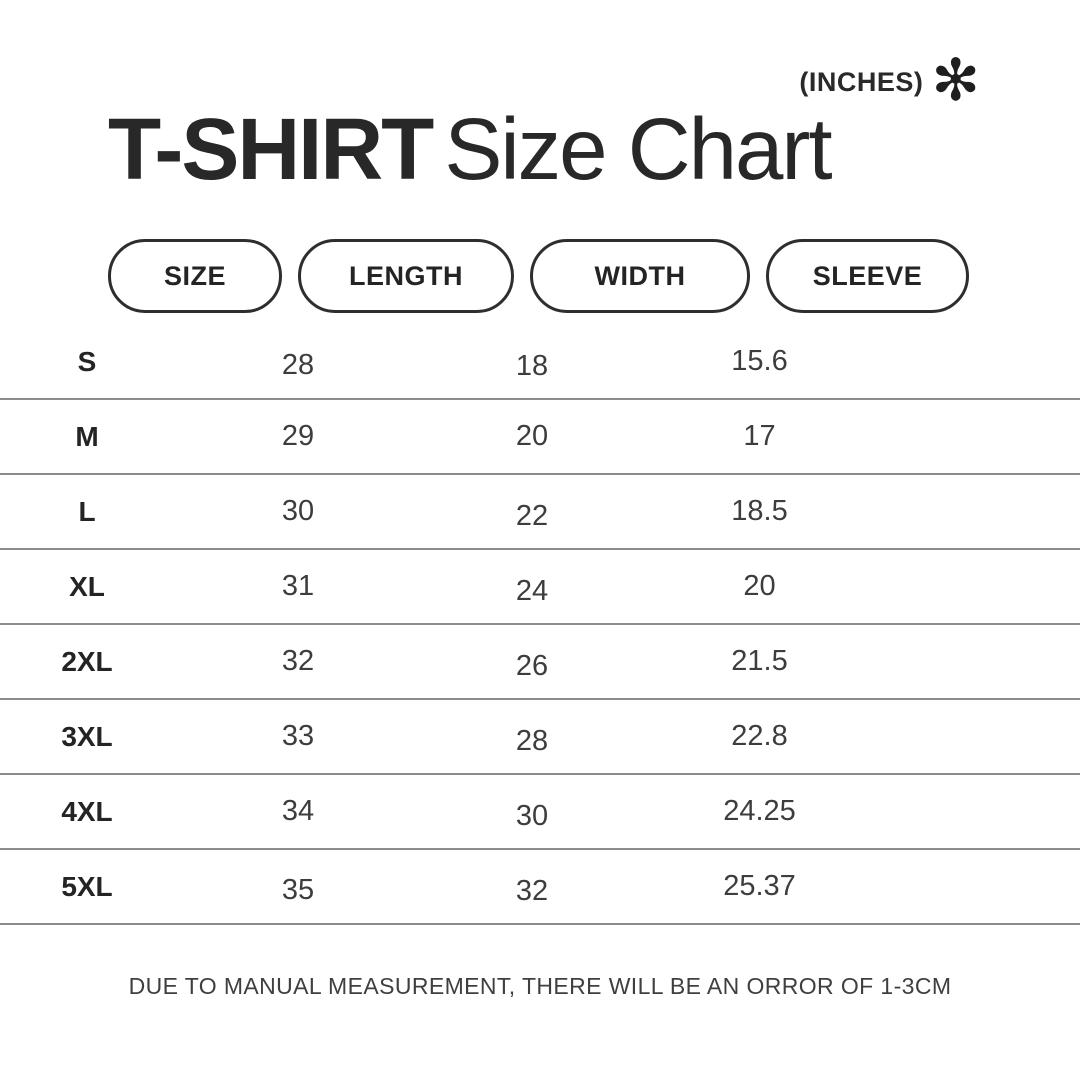 This screenshot has width=1080, height=1080. I want to click on table-row-3xl: 3XL 33 28 22.8, so click(540, 738).